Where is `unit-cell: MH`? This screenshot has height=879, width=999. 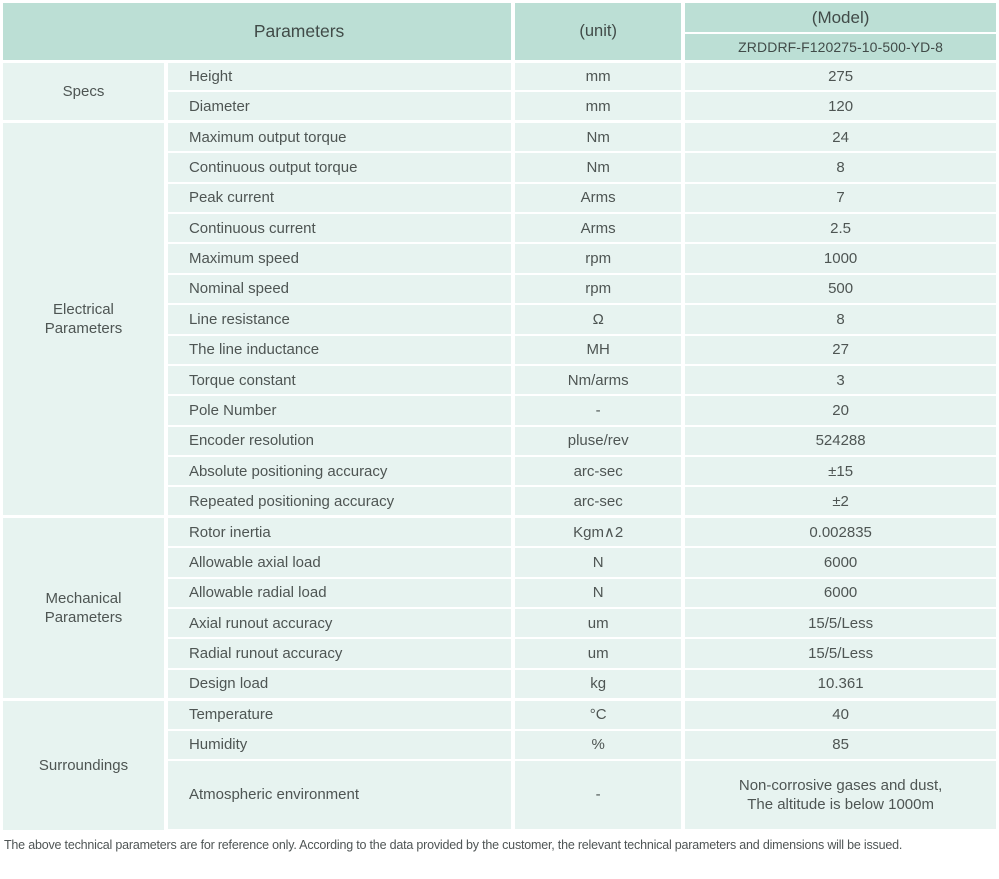
unit-cell: MH is located at coordinates (597, 350).